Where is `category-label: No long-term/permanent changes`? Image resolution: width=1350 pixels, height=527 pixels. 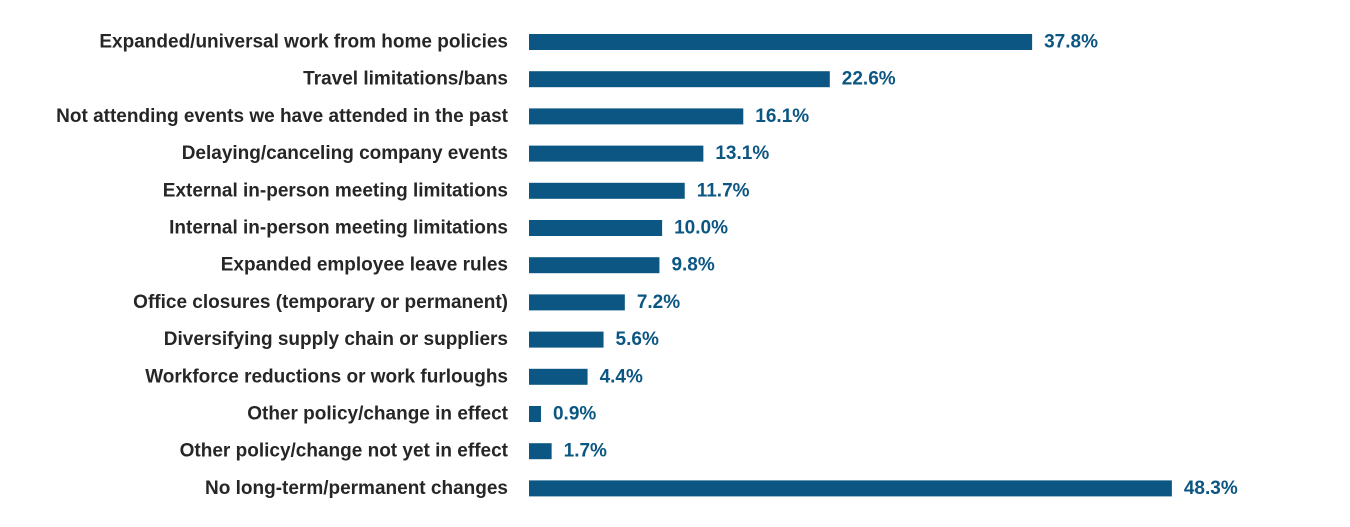
category-label: No long-term/permanent changes is located at coordinates (356, 488).